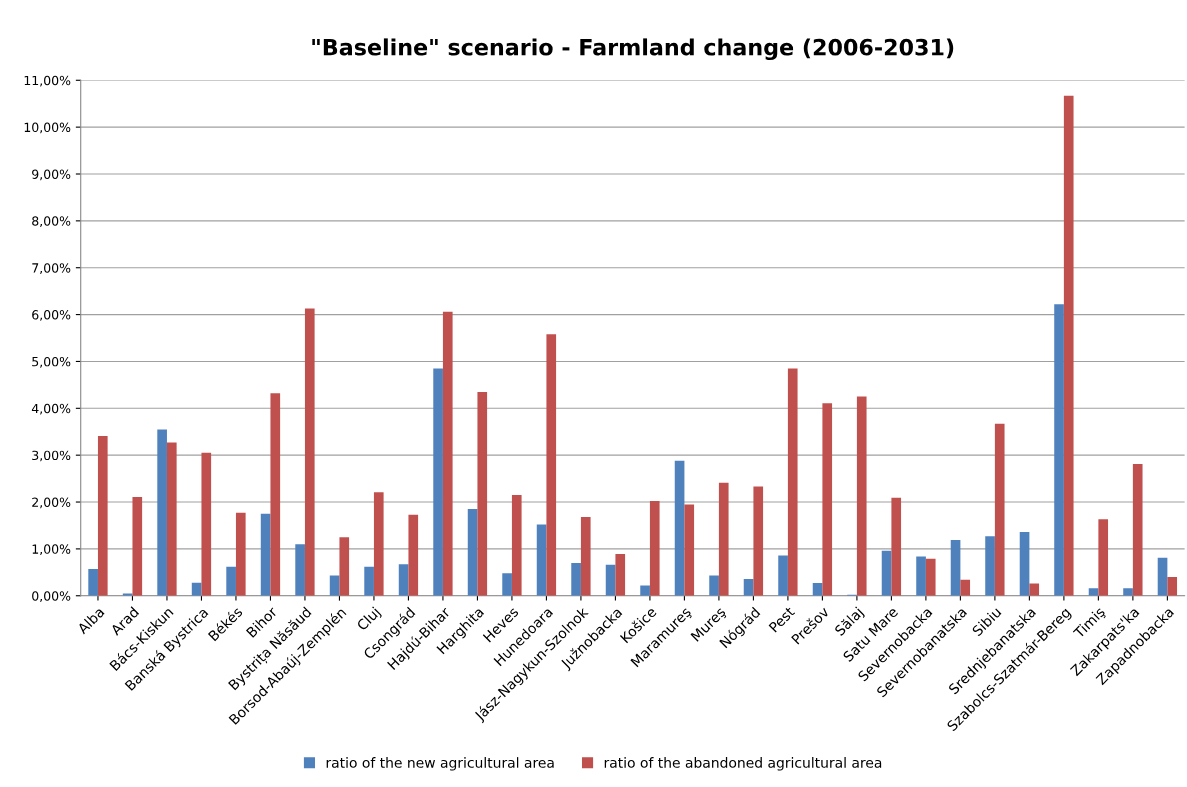  What do you see at coordinates (633, 49) in the screenshot?
I see `chart-title: "Baseline" scenario - Farmland change (2006-2031)` at bounding box center [633, 49].